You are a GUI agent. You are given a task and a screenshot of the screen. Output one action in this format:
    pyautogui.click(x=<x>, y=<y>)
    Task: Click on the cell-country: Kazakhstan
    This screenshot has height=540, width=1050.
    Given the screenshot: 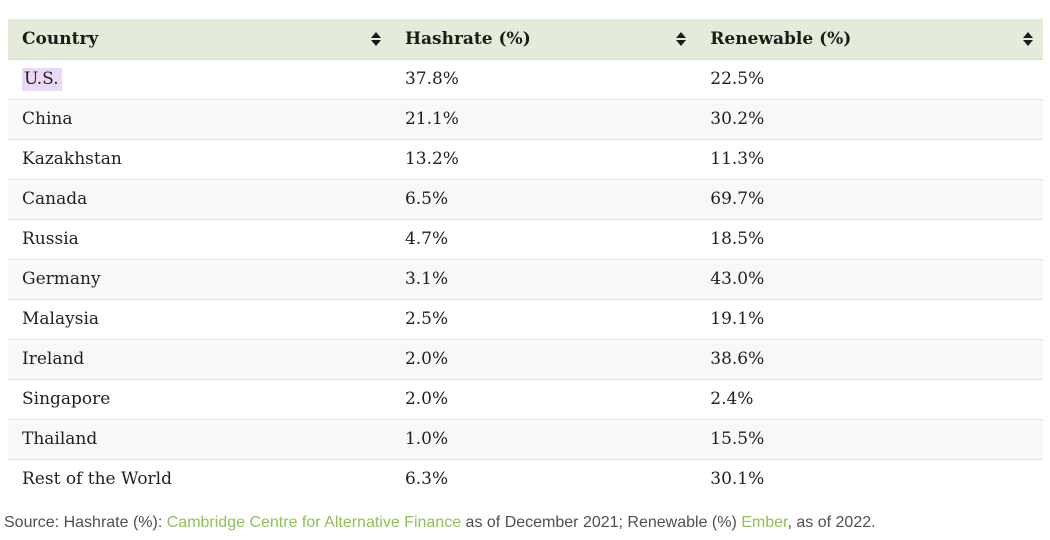 What is the action you would take?
    pyautogui.click(x=199, y=158)
    